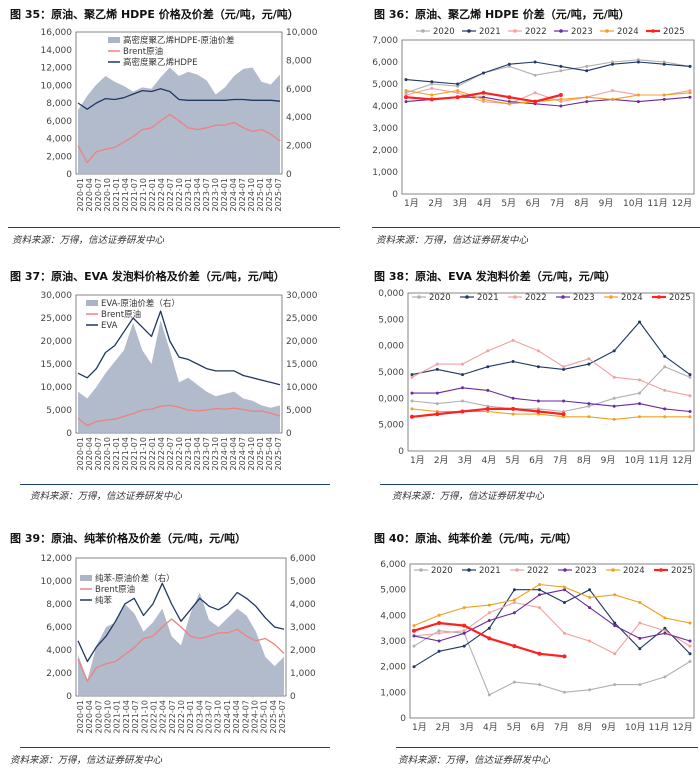 The width and height of the screenshot is (700, 781). I want to click on x-tick-label: 2025-04, so click(269, 194).